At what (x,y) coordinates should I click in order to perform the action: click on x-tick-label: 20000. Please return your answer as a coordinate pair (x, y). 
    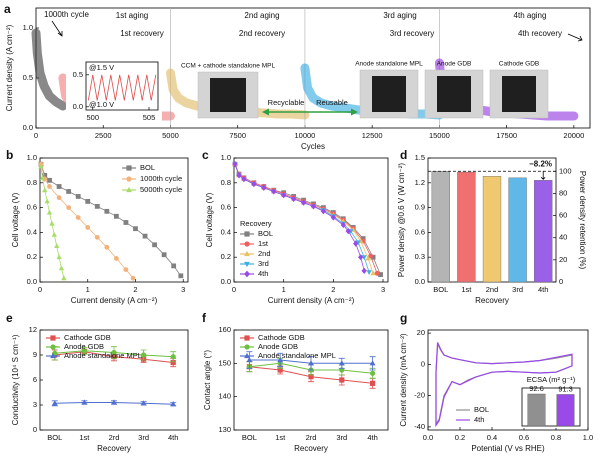
    Looking at the image, I should click on (573, 135).